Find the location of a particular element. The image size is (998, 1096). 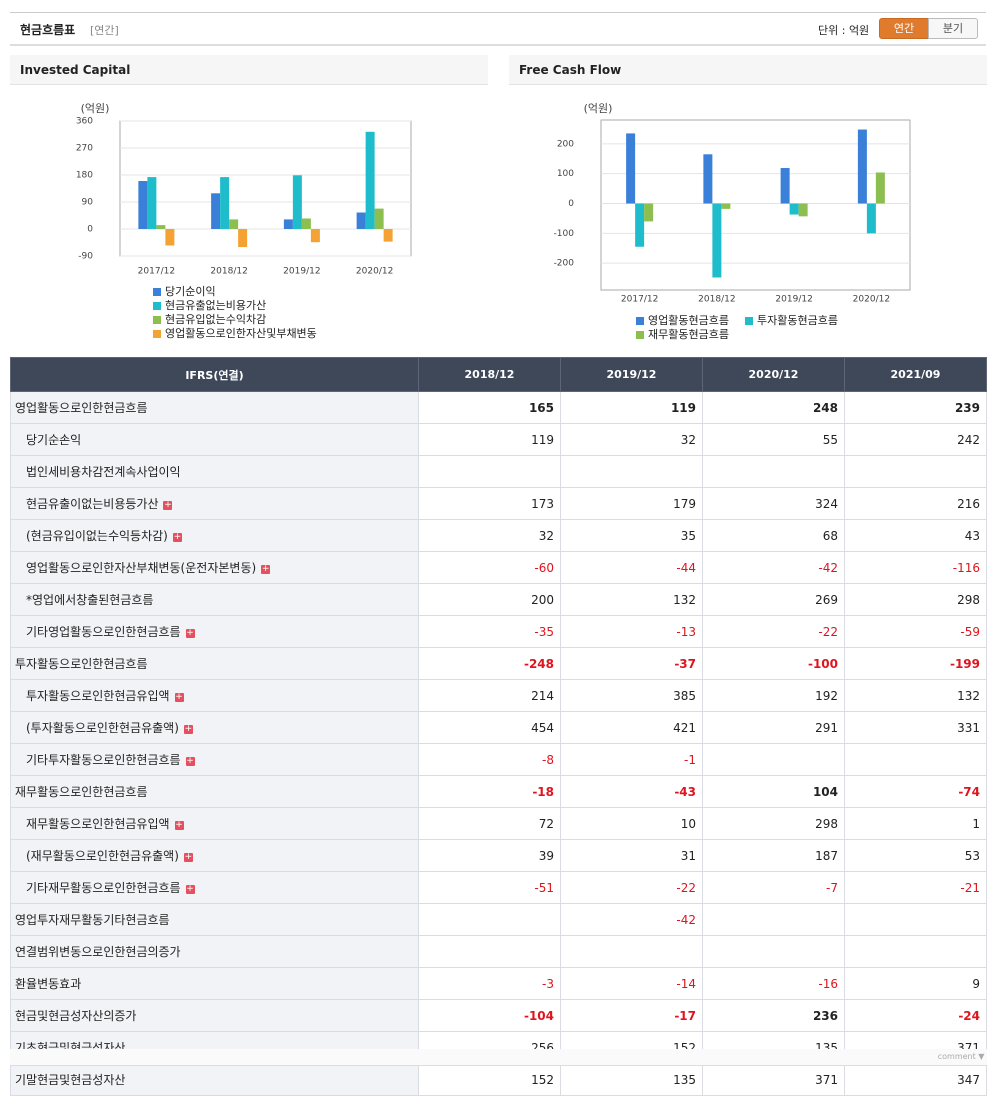

value-cell: -13 is located at coordinates (631, 631).